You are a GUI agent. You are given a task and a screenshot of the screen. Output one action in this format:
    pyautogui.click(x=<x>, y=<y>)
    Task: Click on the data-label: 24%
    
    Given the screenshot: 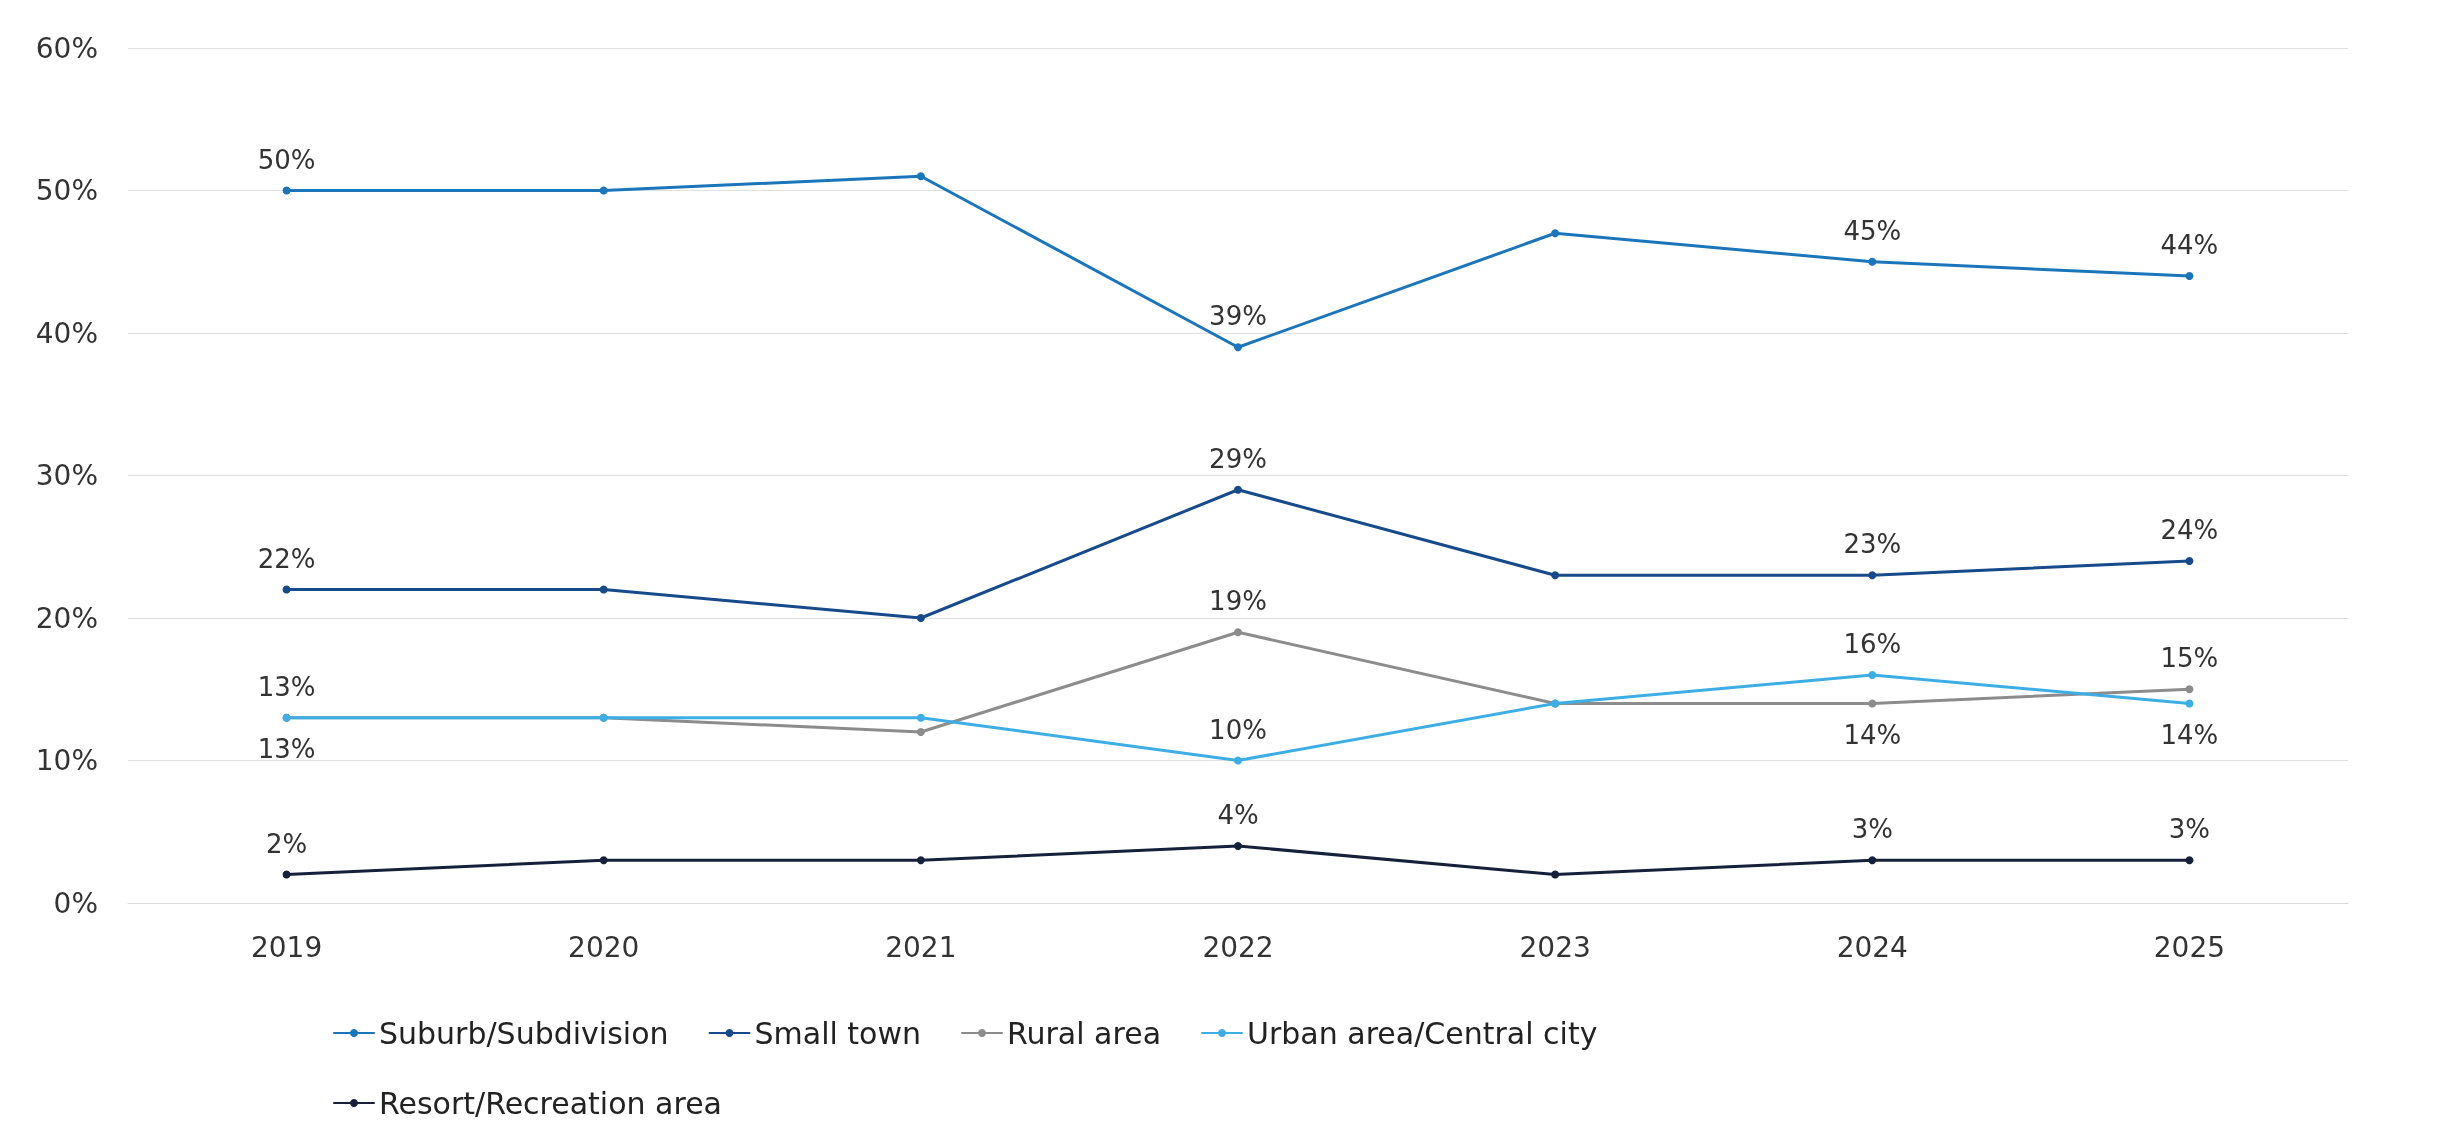 What is the action you would take?
    pyautogui.click(x=2189, y=530)
    